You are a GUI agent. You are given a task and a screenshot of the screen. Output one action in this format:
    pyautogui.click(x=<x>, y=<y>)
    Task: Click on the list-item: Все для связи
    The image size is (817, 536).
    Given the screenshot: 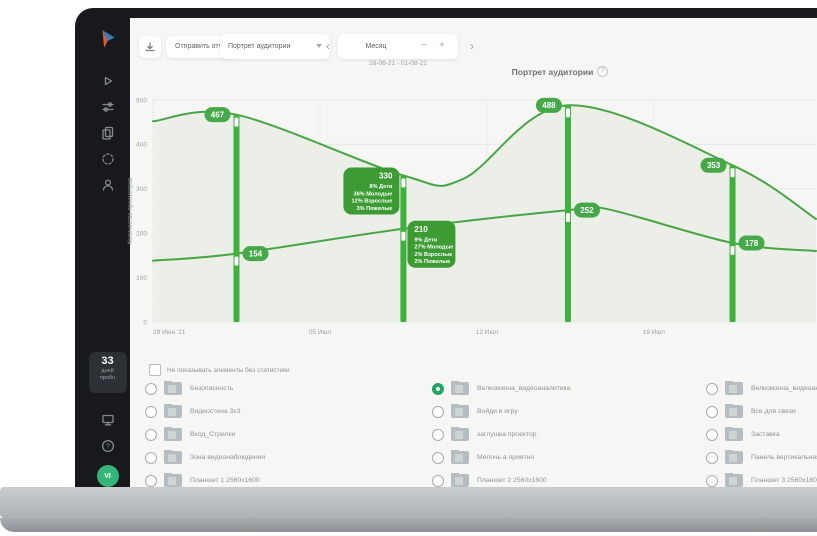 What is the action you would take?
    pyautogui.click(x=761, y=411)
    